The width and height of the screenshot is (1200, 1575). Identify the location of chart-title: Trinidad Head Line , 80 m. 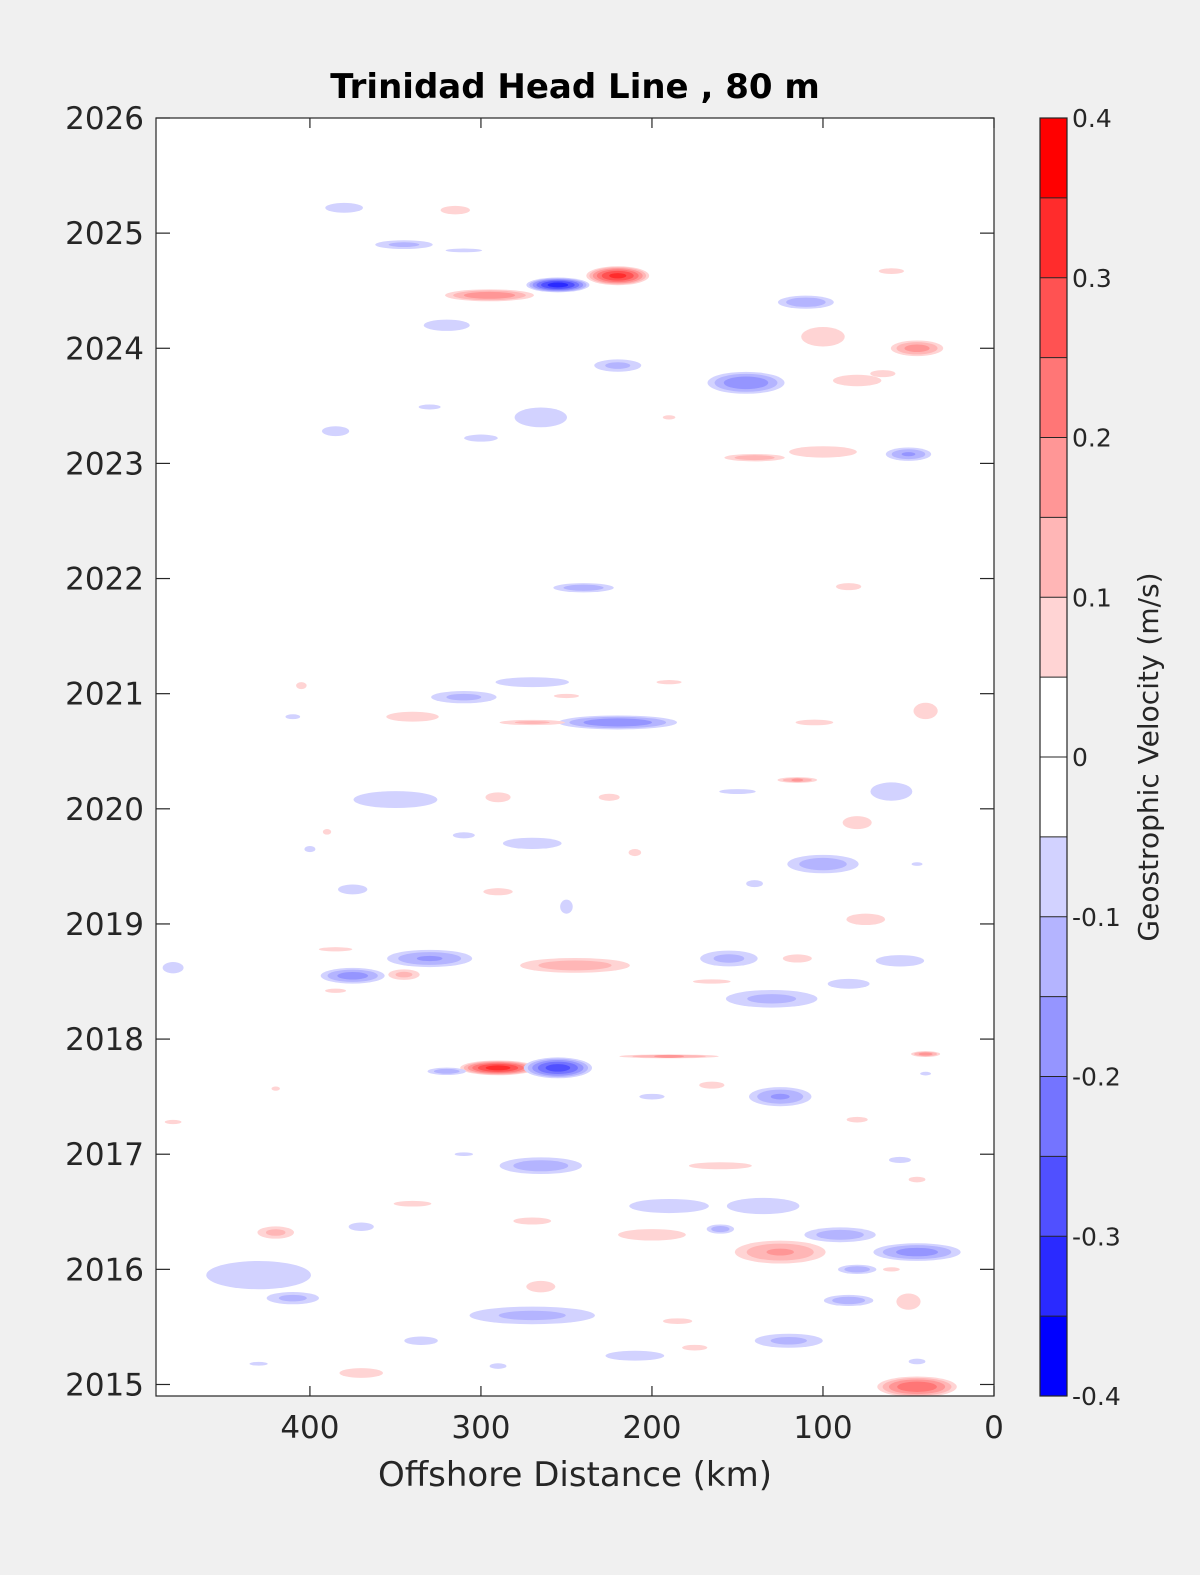
(575, 87).